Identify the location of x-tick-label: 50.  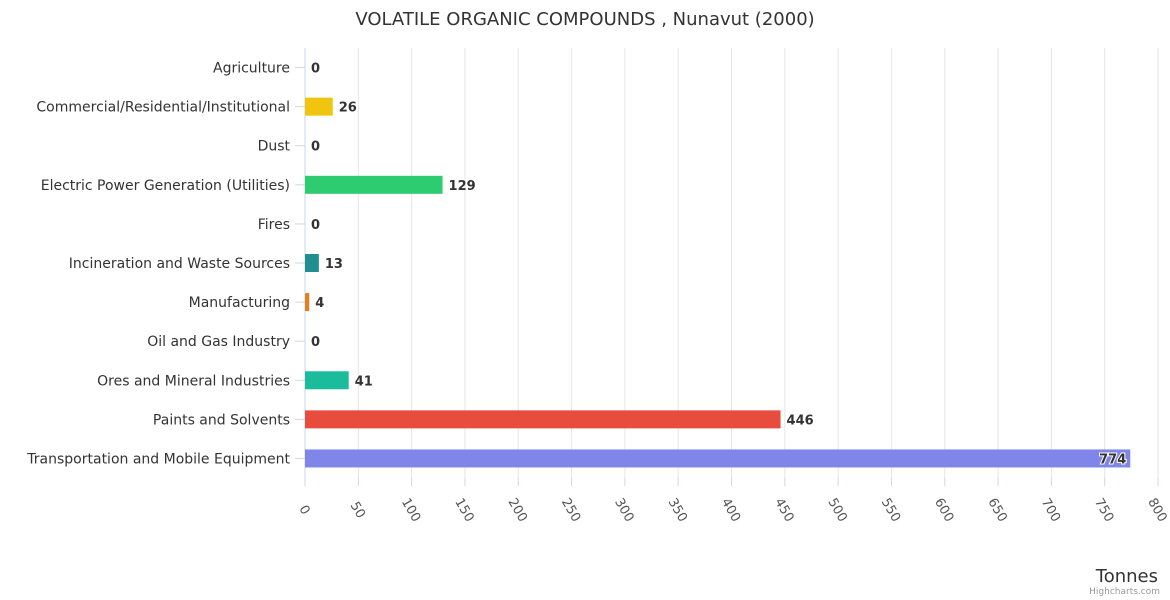
(357, 510).